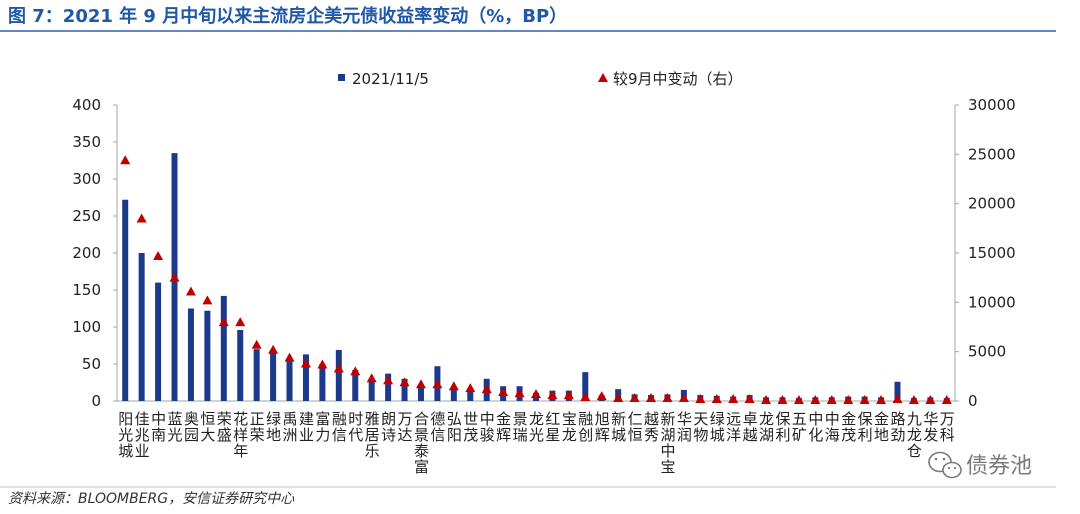 This screenshot has height=514, width=1080. Describe the element at coordinates (437, 426) in the screenshot. I see `category-label-20: 德信` at that location.